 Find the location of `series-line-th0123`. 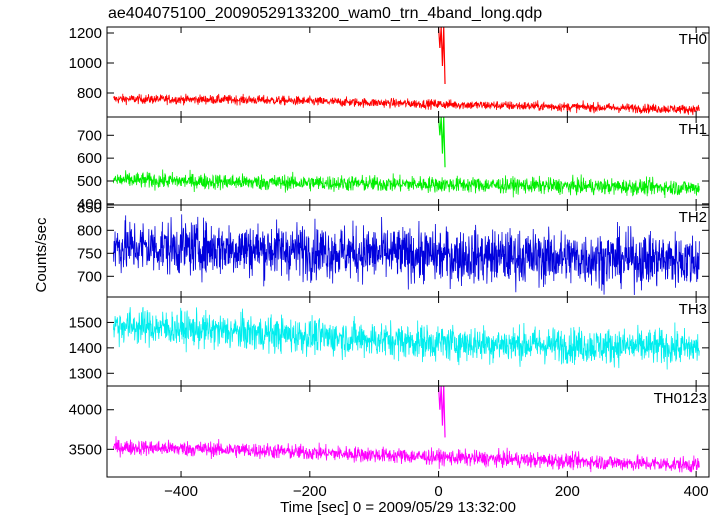

series-line-th0123 is located at coordinates (406, 454).